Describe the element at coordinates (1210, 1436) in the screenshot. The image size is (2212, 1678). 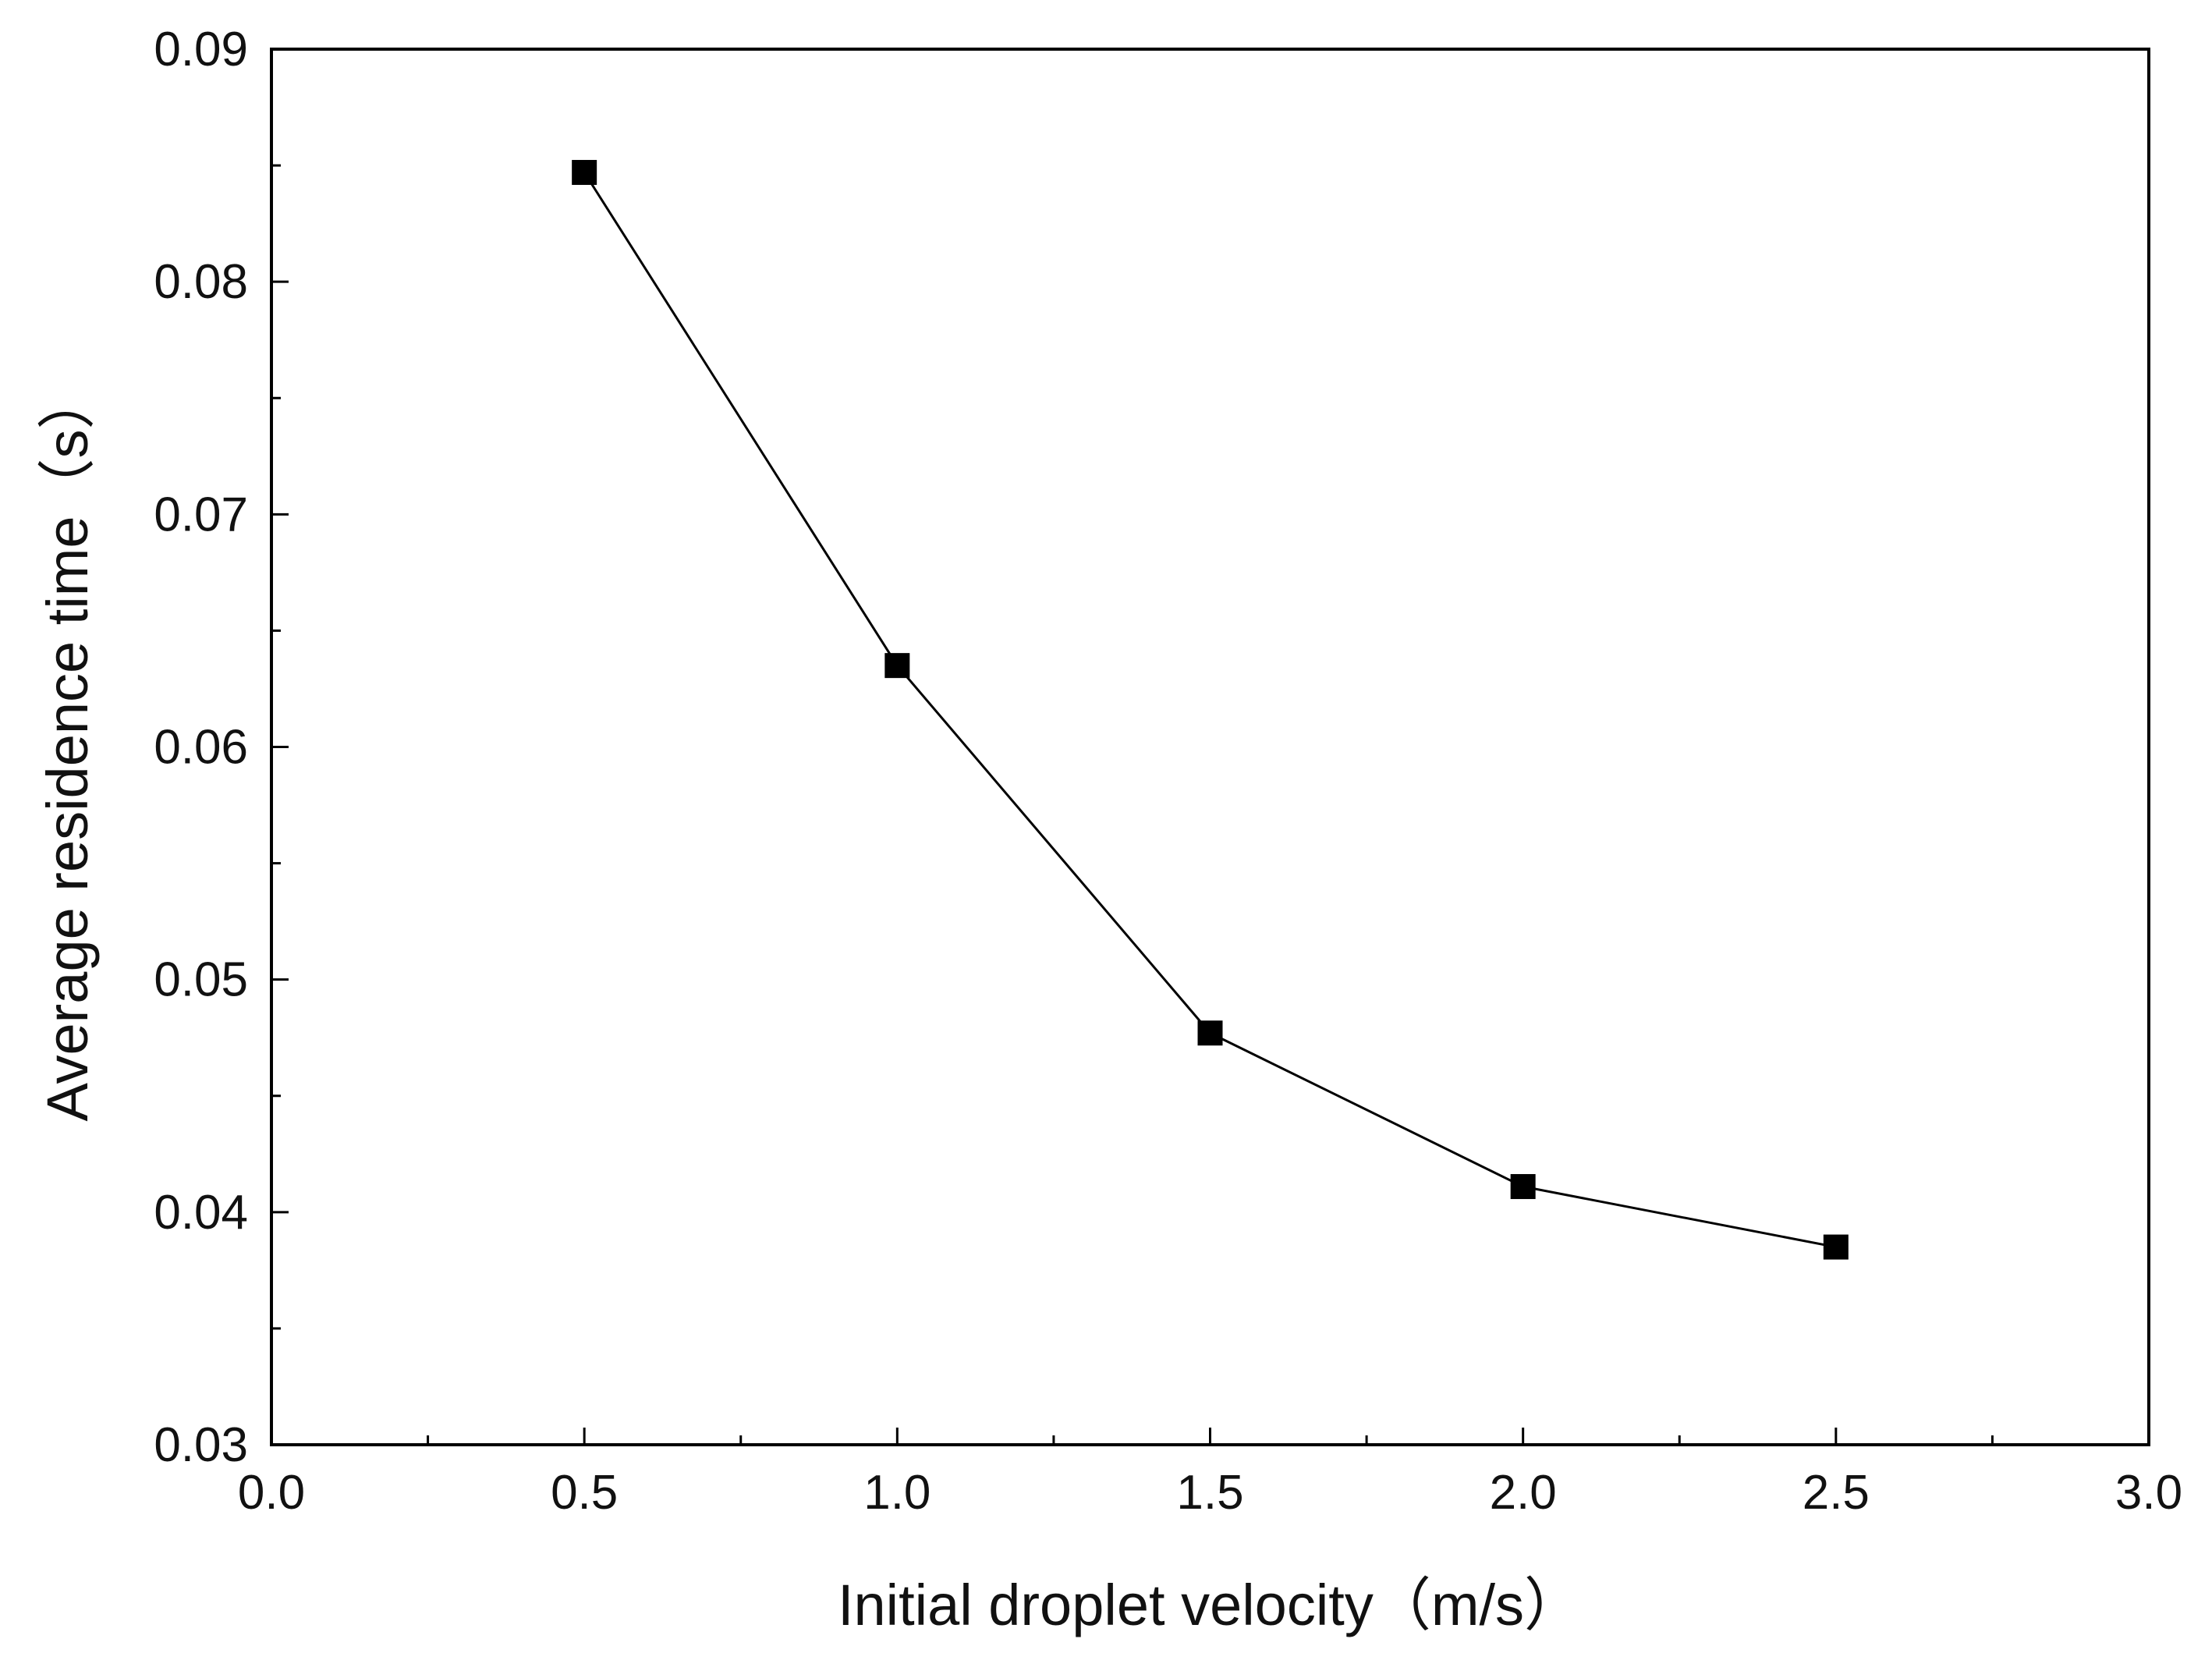
I see `x-axis-ticks` at that location.